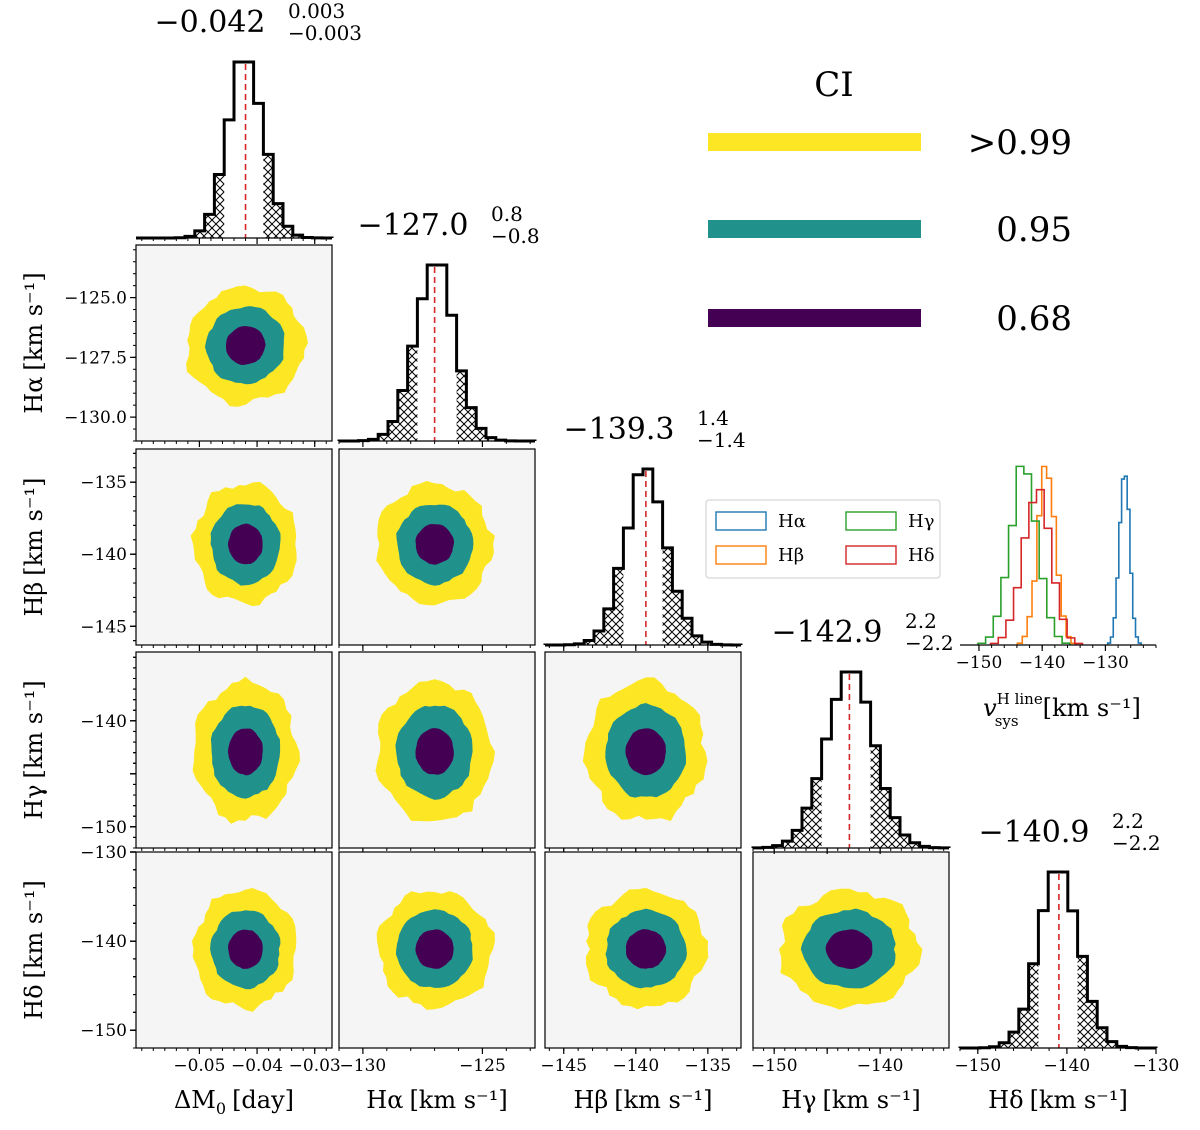 This screenshot has height=1130, width=1200. What do you see at coordinates (921, 521) in the screenshot?
I see `inset-legend-label: Hγ` at bounding box center [921, 521].